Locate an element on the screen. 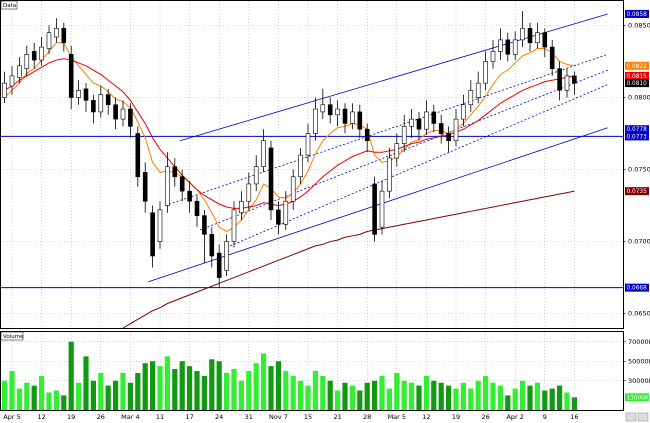 The image size is (650, 423). x-tick-label: 31 is located at coordinates (249, 417).